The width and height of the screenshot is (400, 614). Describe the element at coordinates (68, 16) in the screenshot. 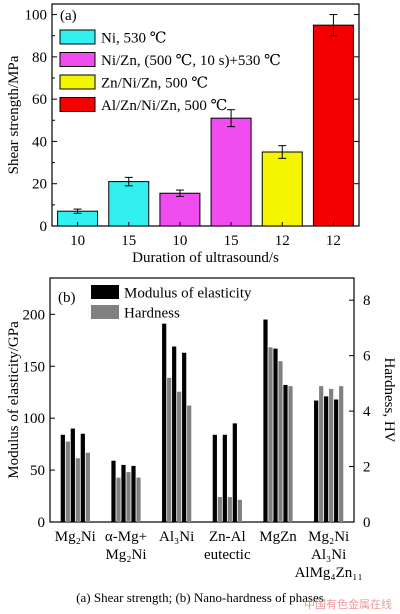

I see `panel-a-label: (a)` at that location.